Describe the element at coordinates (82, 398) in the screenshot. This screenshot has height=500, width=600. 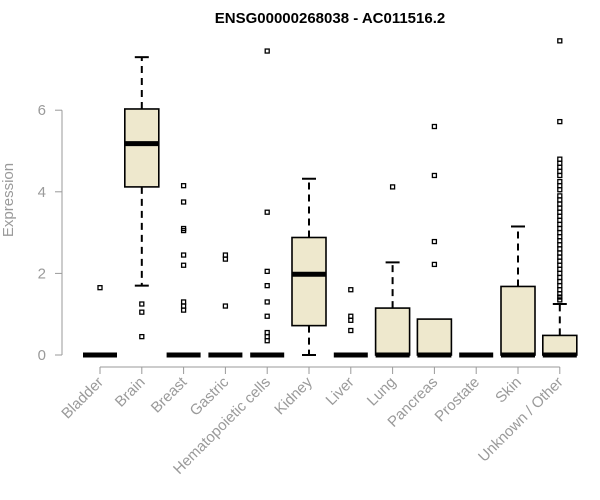
I see `x-tick-label-bladder: Bladder` at that location.